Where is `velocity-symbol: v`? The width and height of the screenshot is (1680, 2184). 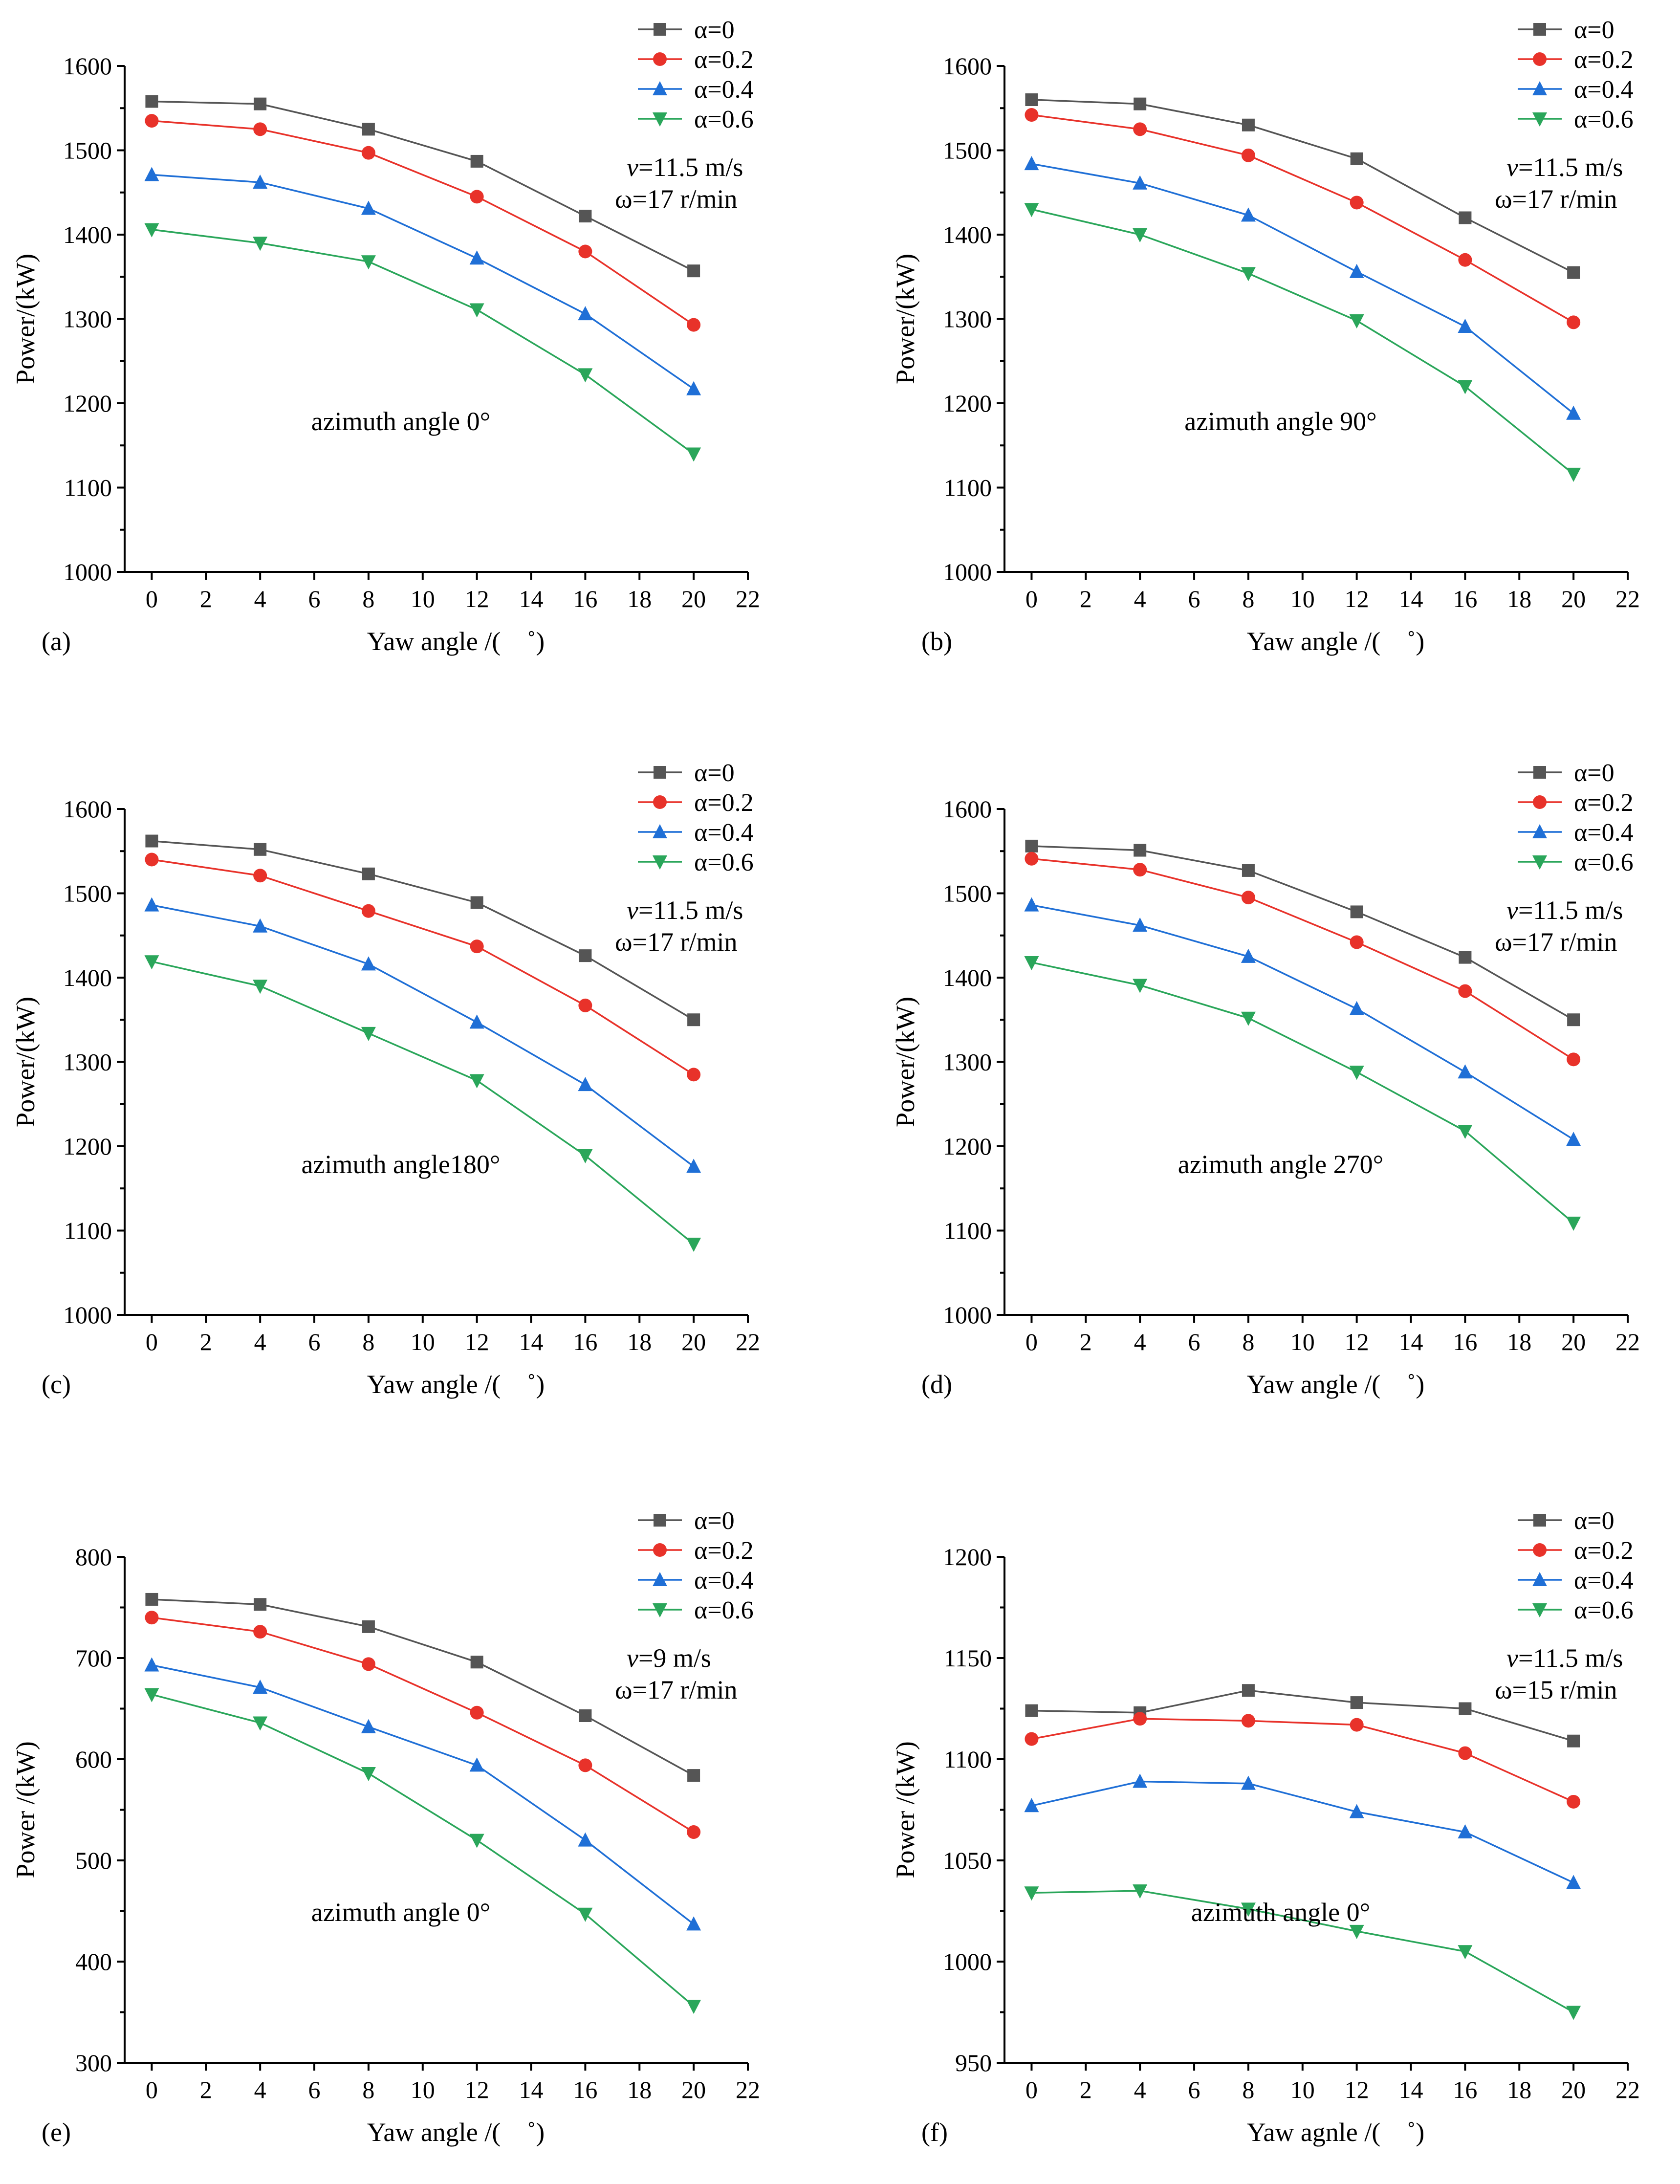
velocity-symbol: v is located at coordinates (632, 1658).